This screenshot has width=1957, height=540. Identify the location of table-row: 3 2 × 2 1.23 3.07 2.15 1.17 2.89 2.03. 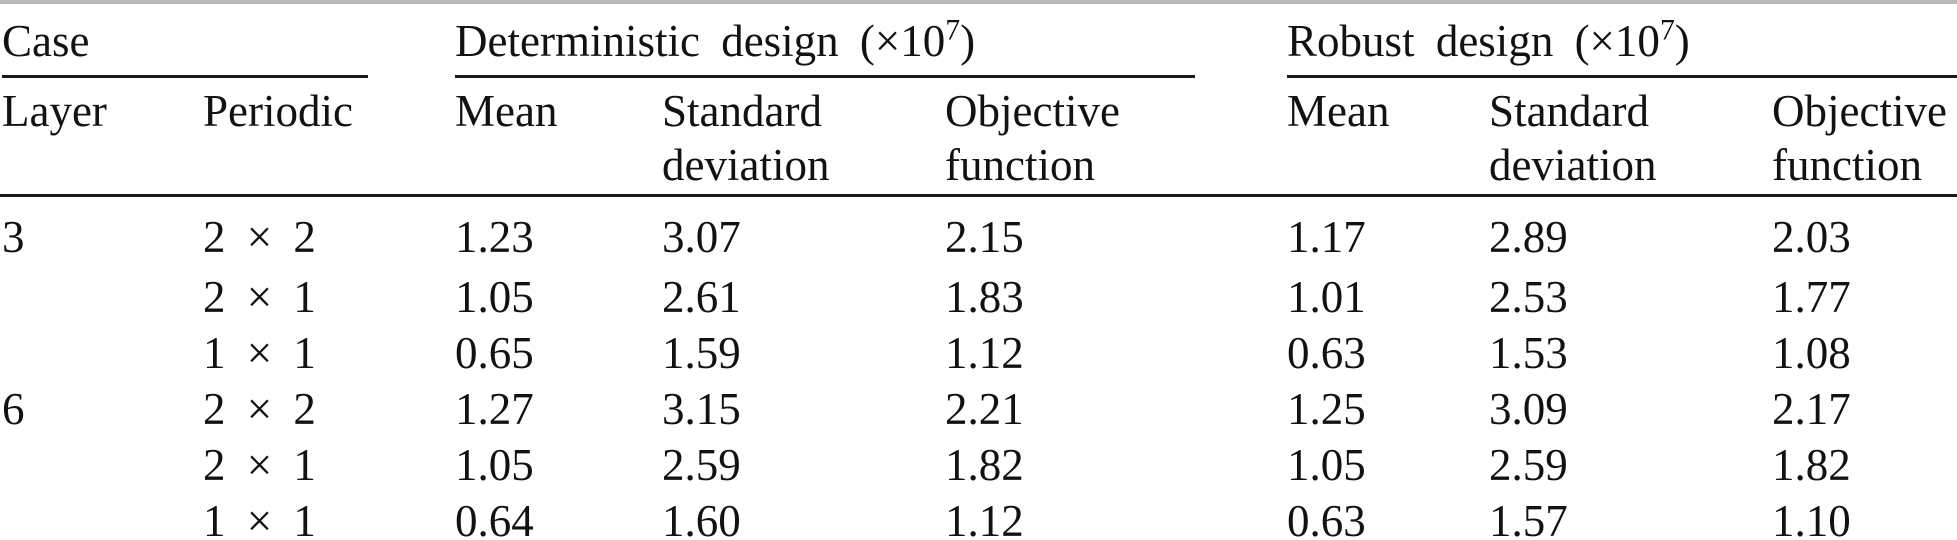
(978, 233).